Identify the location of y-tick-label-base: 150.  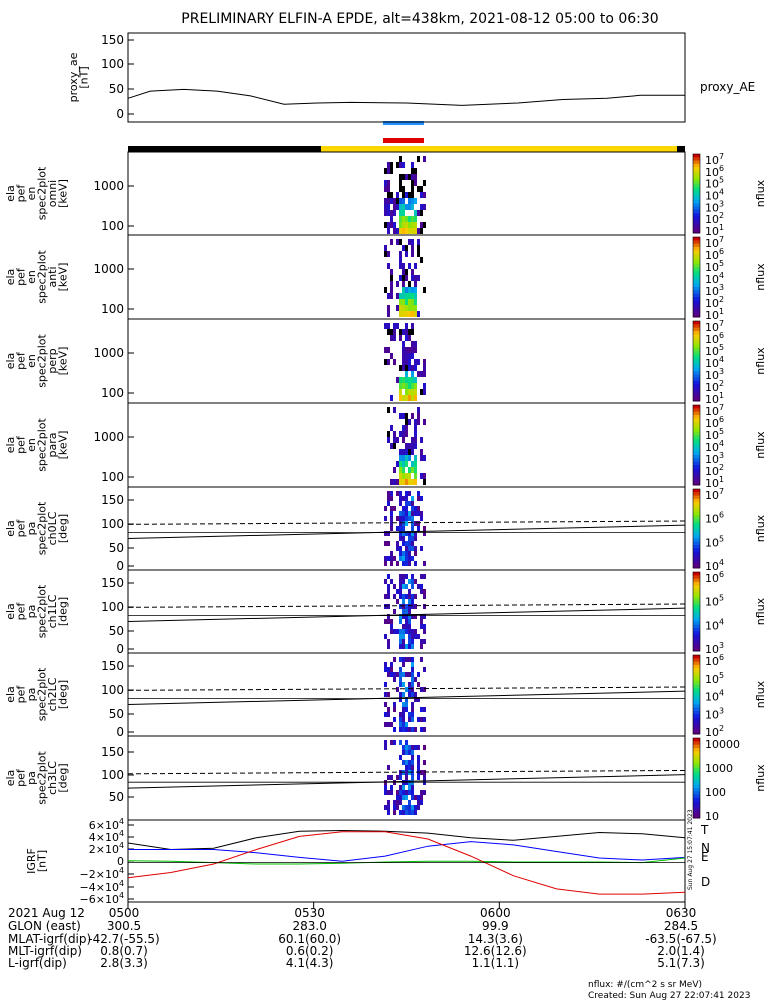
(112, 666).